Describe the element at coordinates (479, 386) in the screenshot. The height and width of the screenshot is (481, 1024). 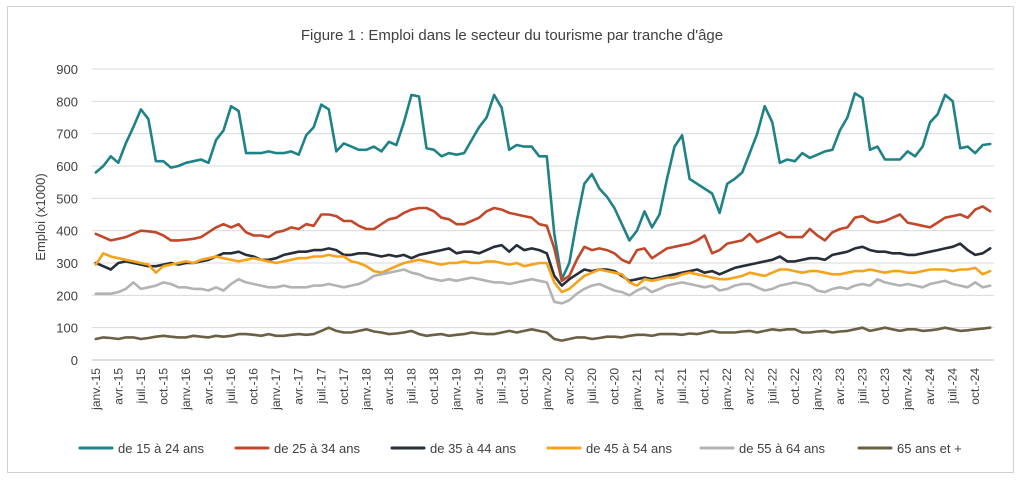
I see `x-tick-label: avr.-19` at that location.